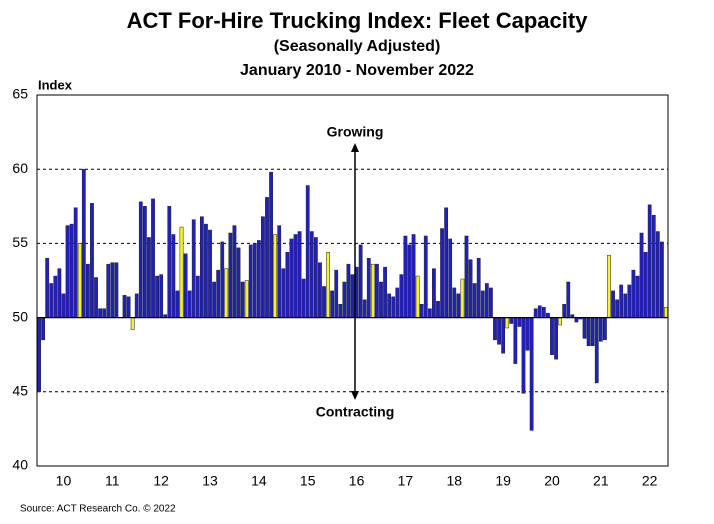  Describe the element at coordinates (98, 509) in the screenshot. I see `source: Source: ACT Research Co. © 2022` at that location.